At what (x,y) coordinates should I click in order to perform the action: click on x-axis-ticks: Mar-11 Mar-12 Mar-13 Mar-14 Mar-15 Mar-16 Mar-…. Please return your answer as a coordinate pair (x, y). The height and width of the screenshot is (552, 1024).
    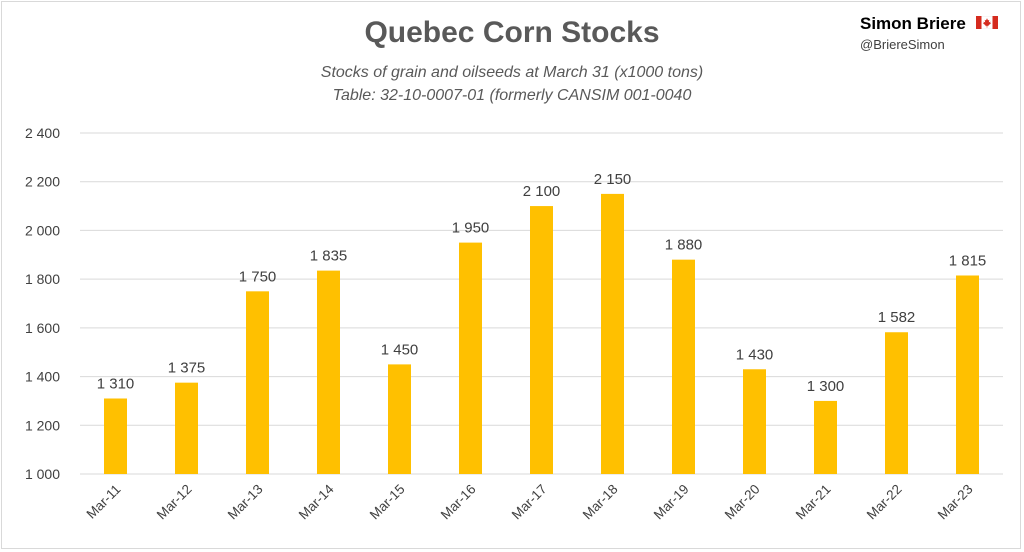
    Looking at the image, I should click on (529, 501).